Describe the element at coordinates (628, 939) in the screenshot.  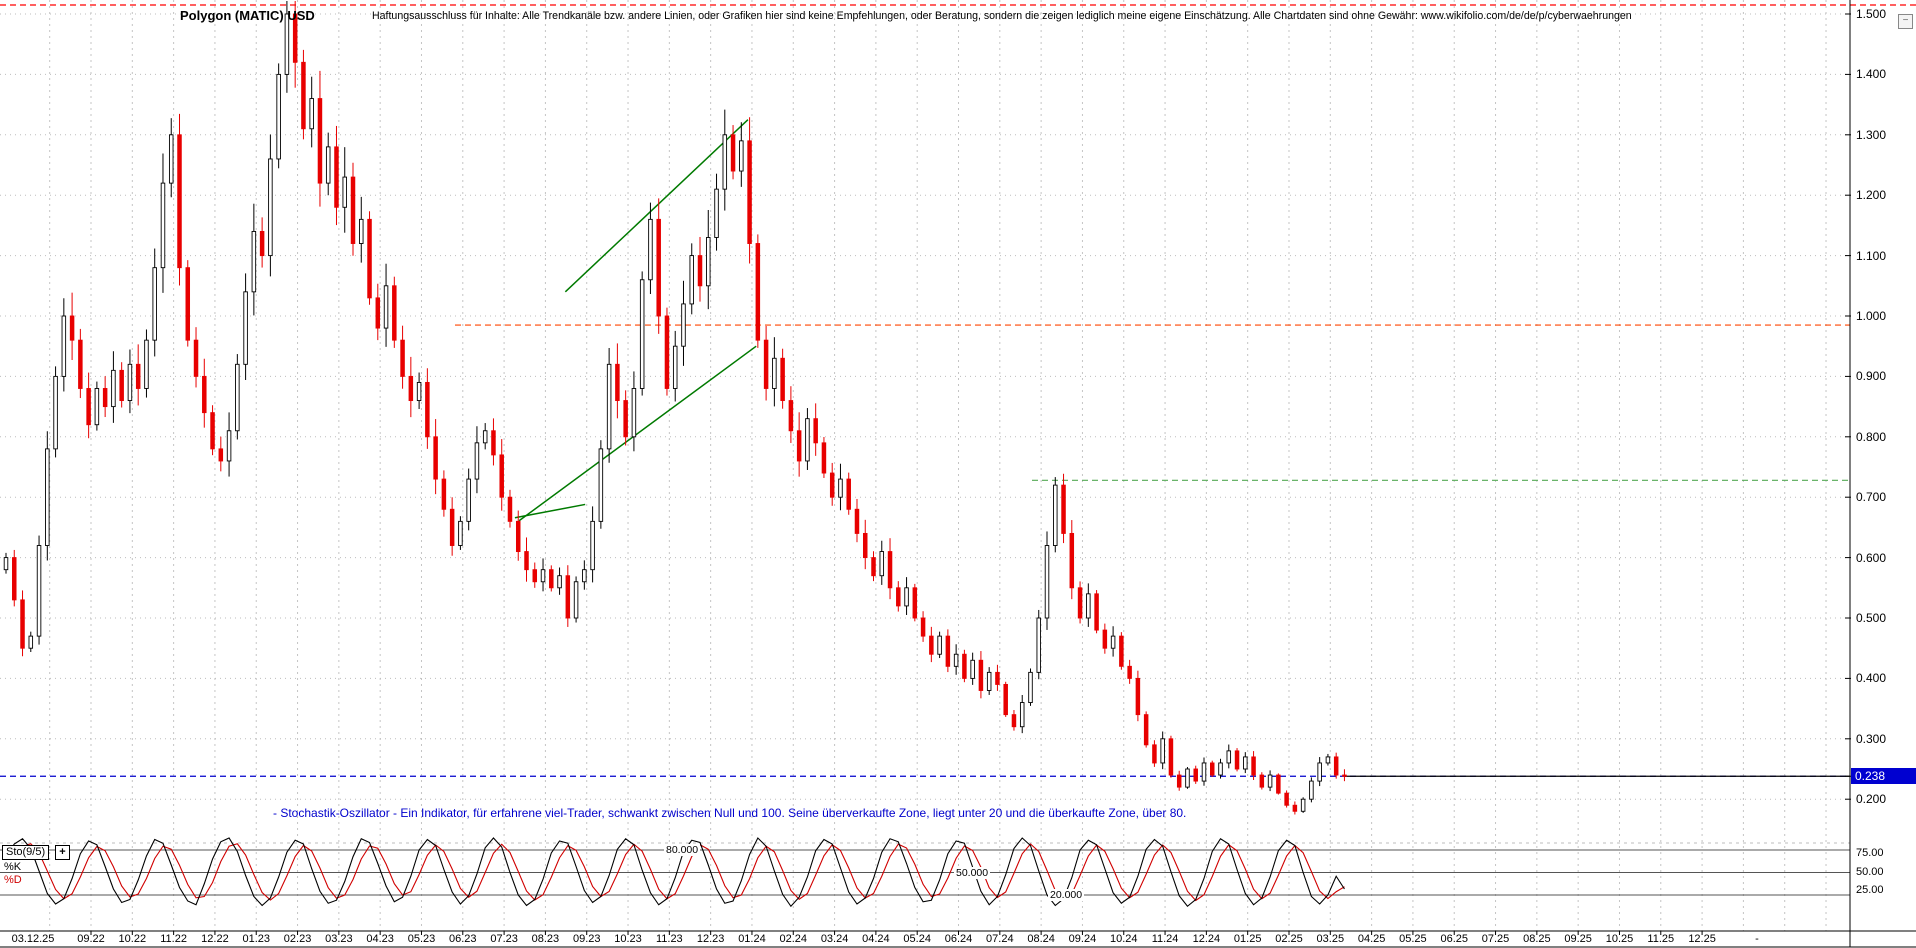
I see `date-label: 10.23` at that location.